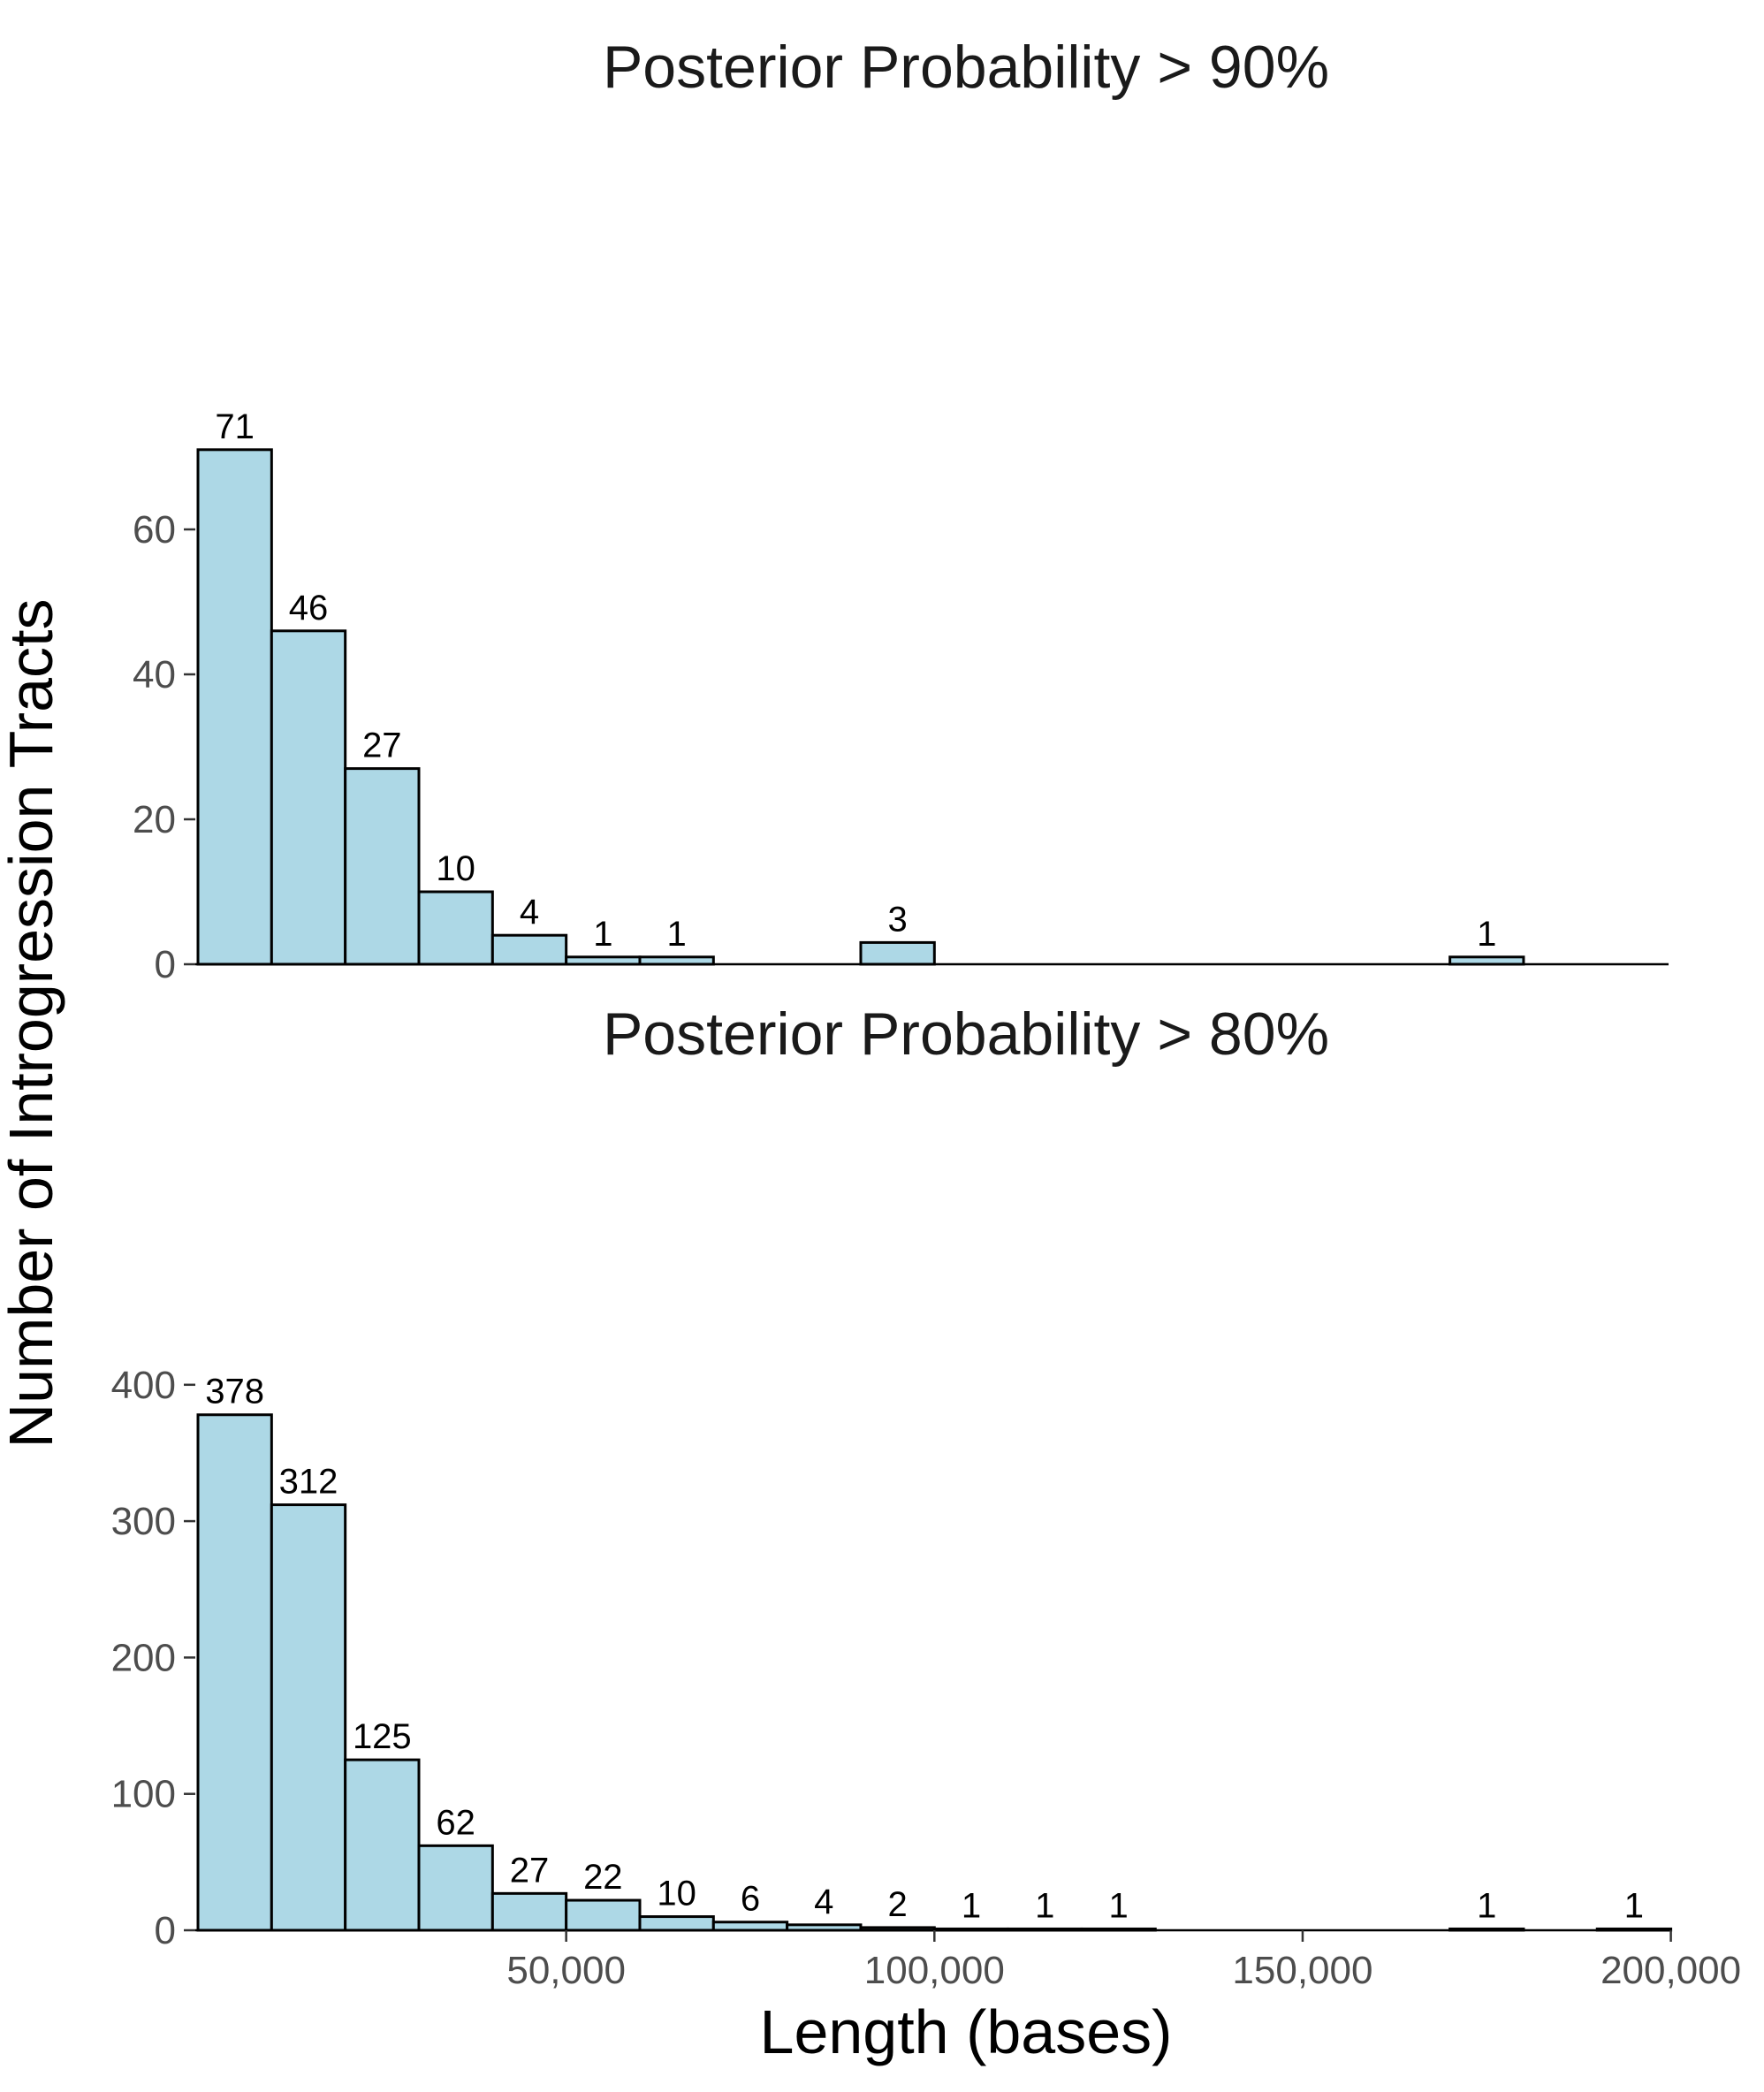 Image resolution: width=1764 pixels, height=2092 pixels. What do you see at coordinates (143, 1385) in the screenshot?
I see `y-tick-label: 400` at bounding box center [143, 1385].